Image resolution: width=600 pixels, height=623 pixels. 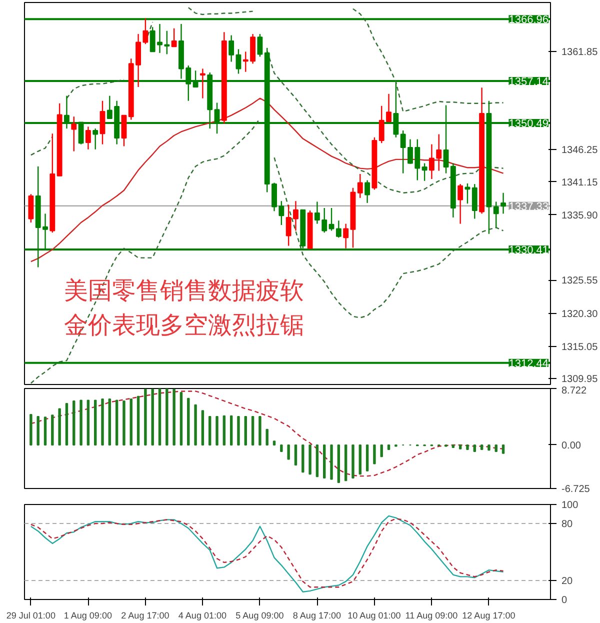 I want to click on y-tick-label: 1346.25, so click(x=580, y=150).